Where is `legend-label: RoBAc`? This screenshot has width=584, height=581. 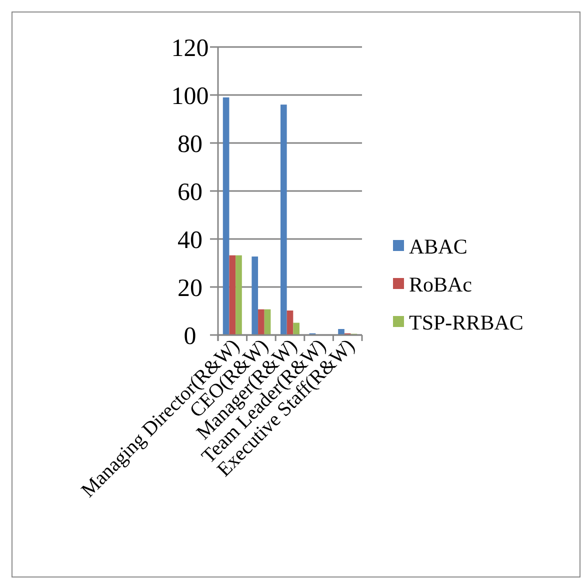
legend-label: RoBAc is located at coordinates (440, 284).